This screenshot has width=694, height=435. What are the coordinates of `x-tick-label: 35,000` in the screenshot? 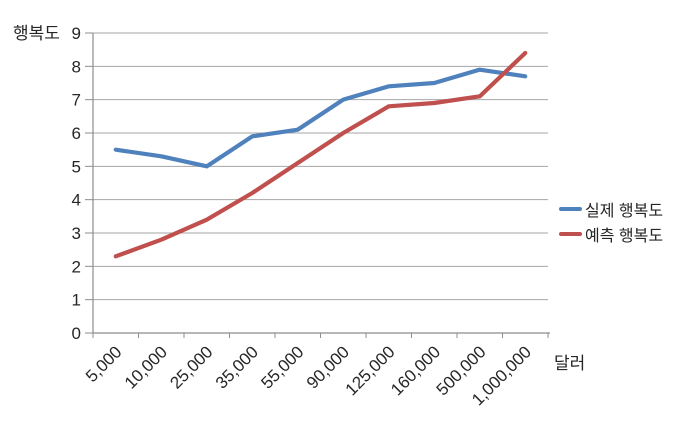 It's located at (237, 367).